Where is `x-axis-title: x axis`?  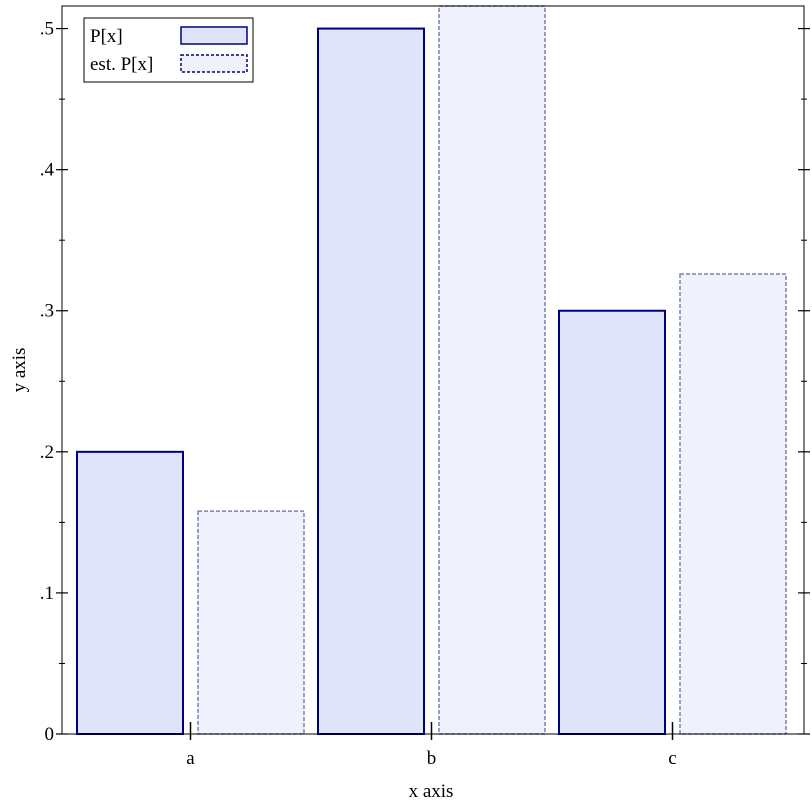 x-axis-title: x axis is located at coordinates (431, 791).